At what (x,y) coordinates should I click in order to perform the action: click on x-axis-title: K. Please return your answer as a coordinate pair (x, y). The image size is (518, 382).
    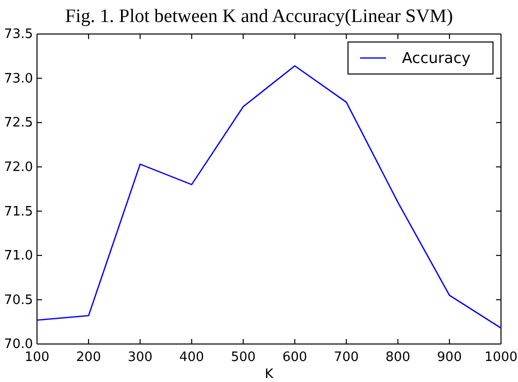
    Looking at the image, I should click on (269, 374).